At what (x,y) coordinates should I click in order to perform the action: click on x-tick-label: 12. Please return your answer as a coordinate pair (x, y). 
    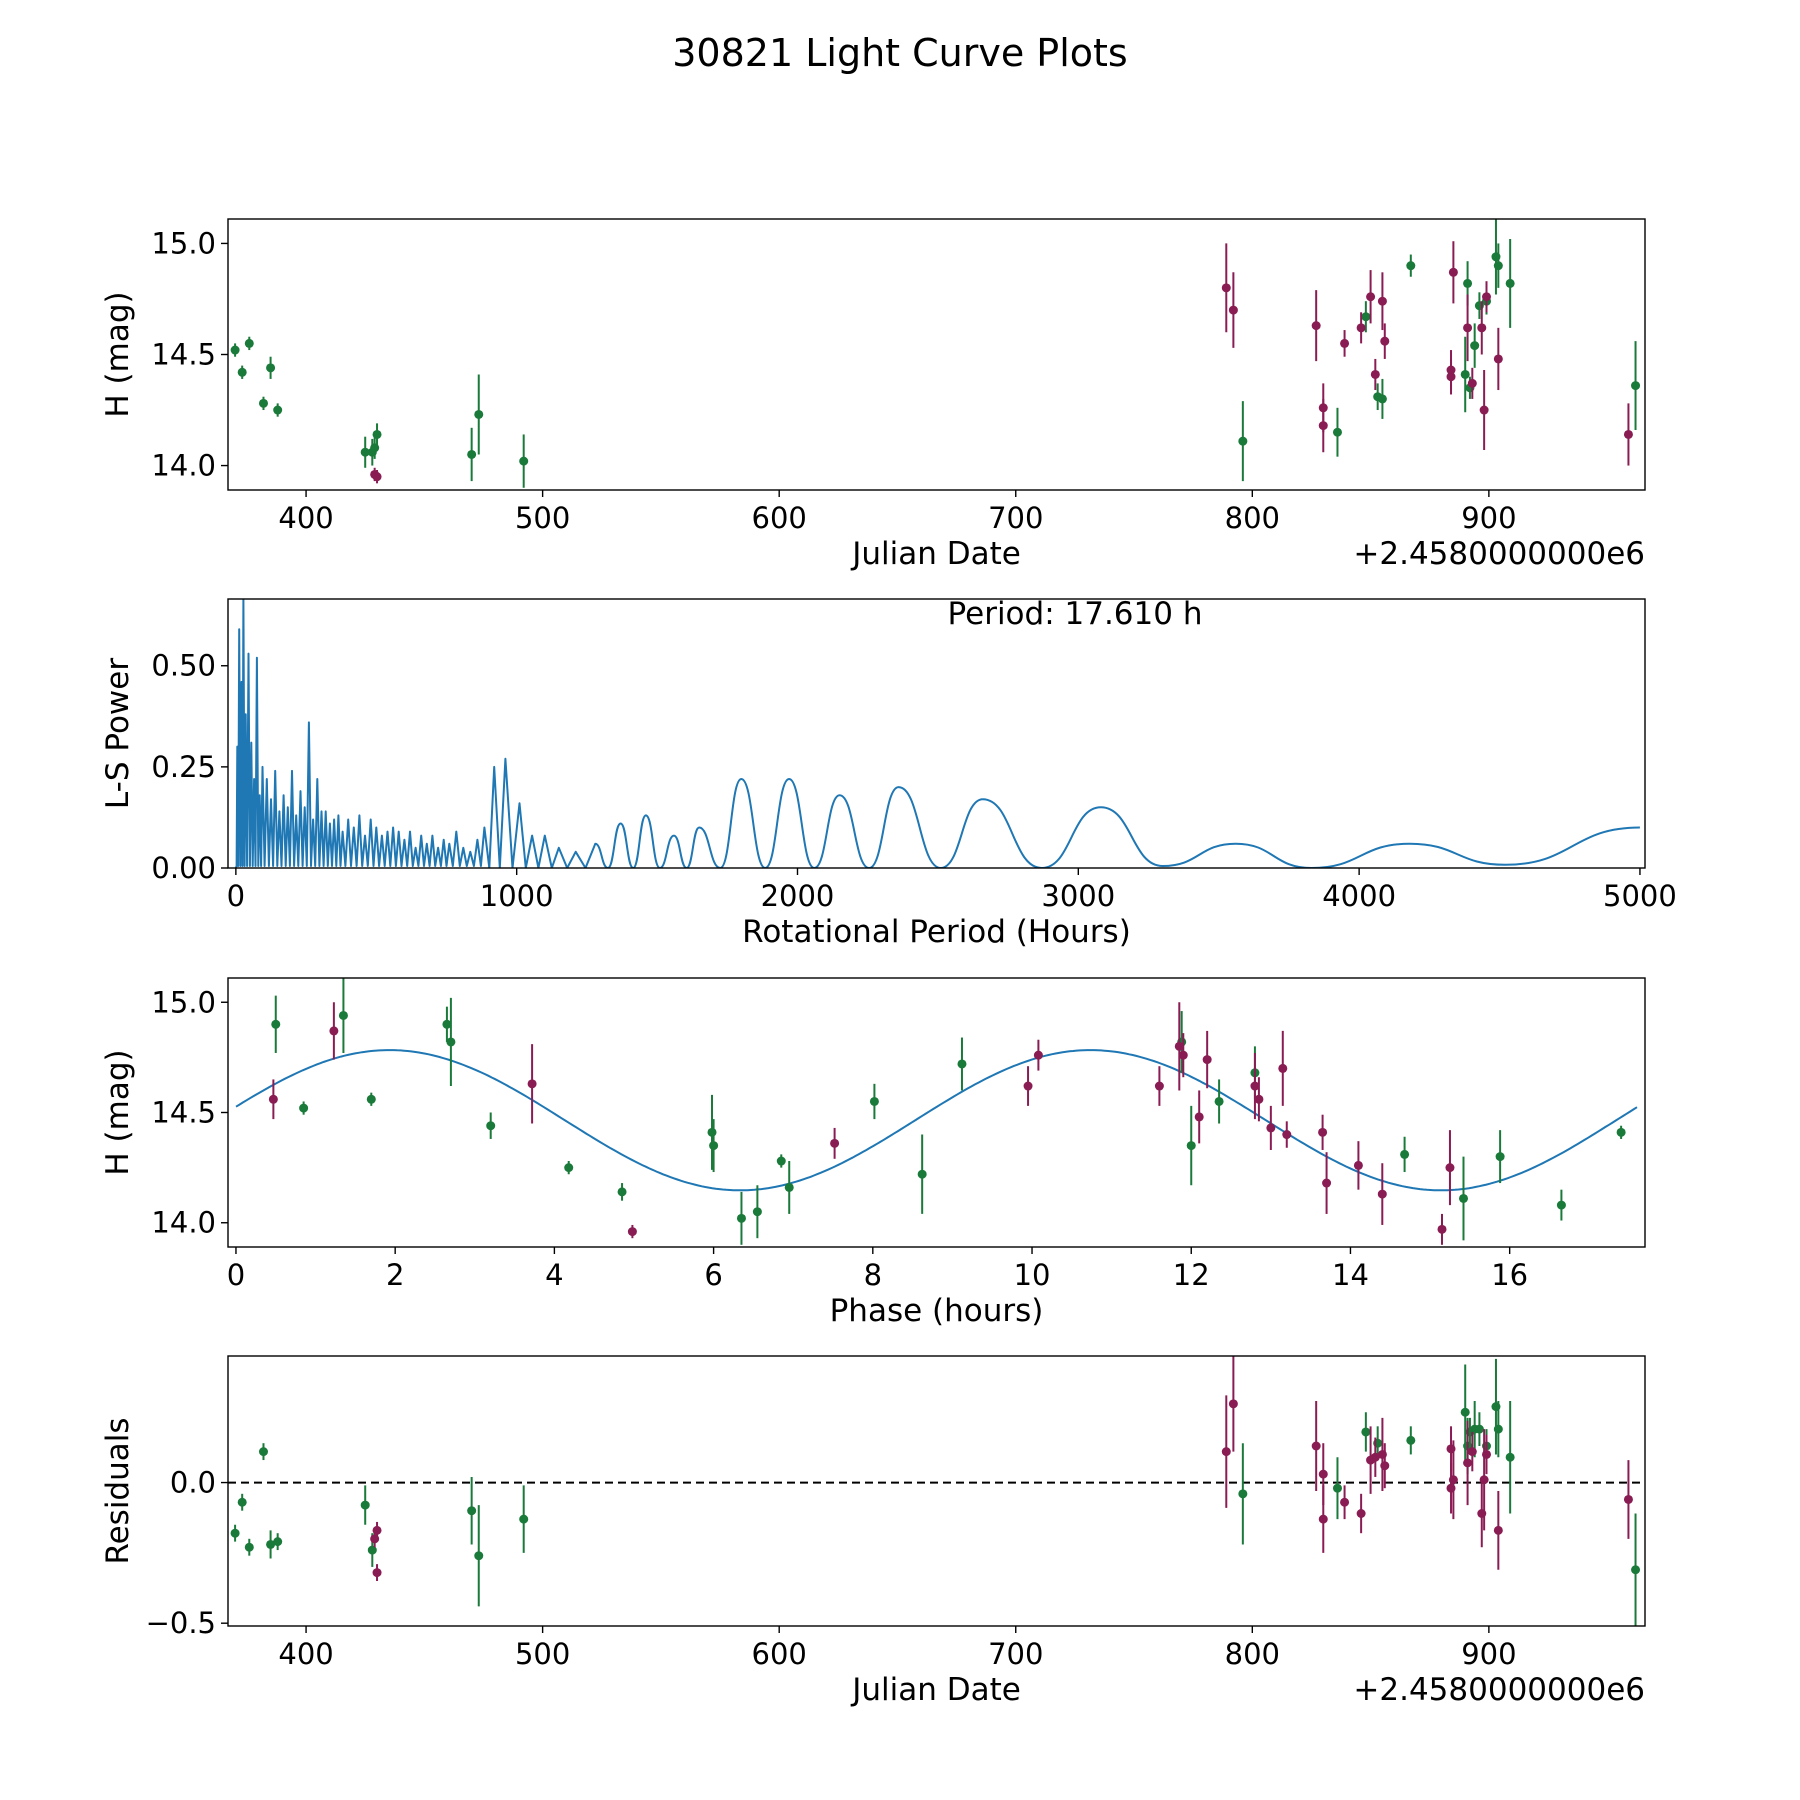
    Looking at the image, I should click on (1191, 1275).